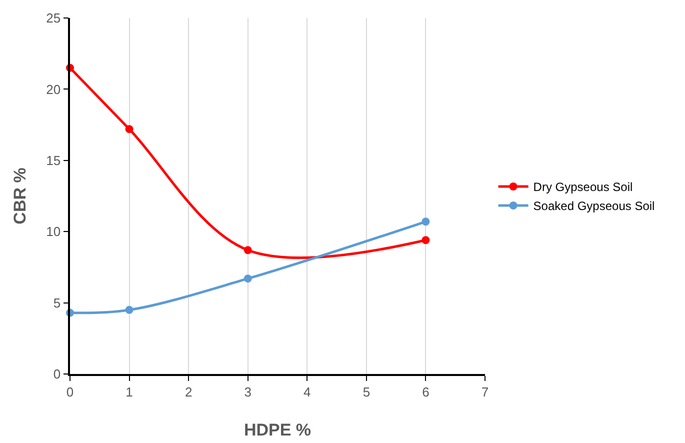  Describe the element at coordinates (485, 392) in the screenshot. I see `x-tick-label: 7` at that location.